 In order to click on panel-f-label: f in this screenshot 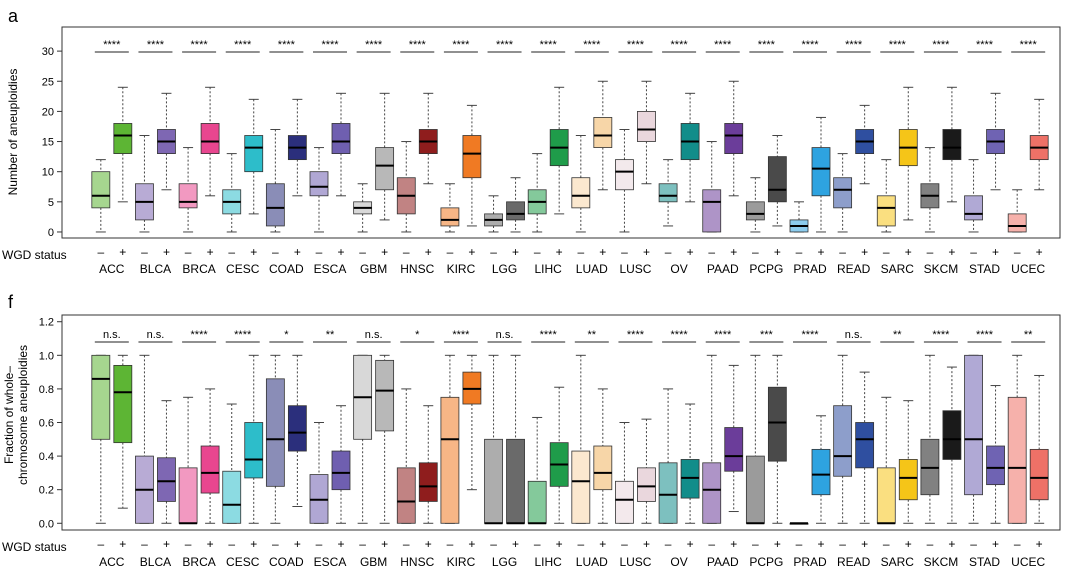, I will do `click(11, 302)`.